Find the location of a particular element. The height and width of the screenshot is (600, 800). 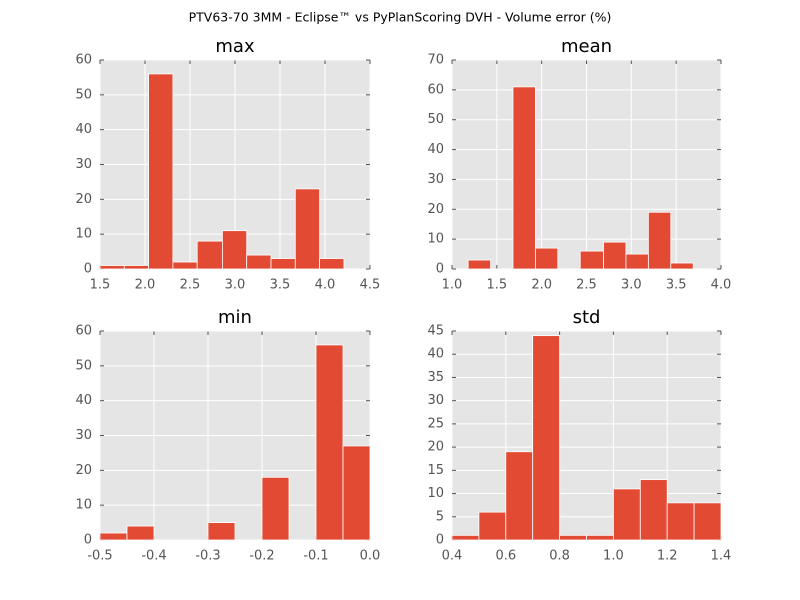

x-tick-label: -0.1 is located at coordinates (315, 556).